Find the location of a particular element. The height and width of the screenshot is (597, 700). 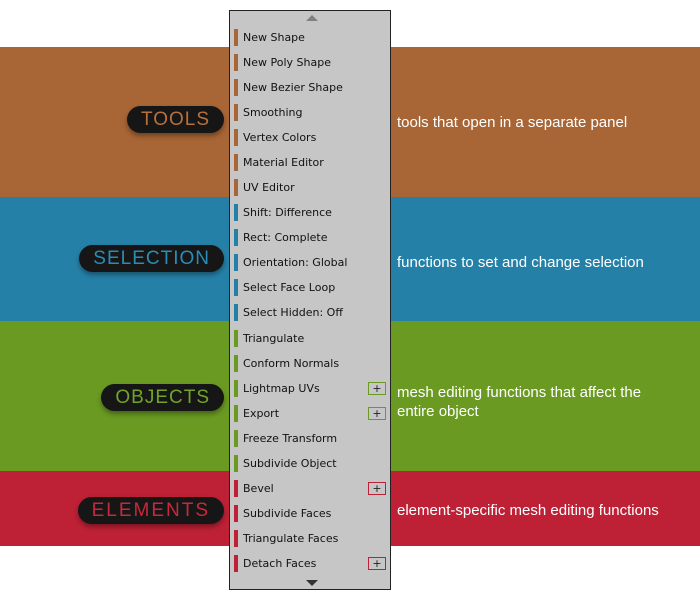

selection-pill: SELECTION is located at coordinates (151, 258).